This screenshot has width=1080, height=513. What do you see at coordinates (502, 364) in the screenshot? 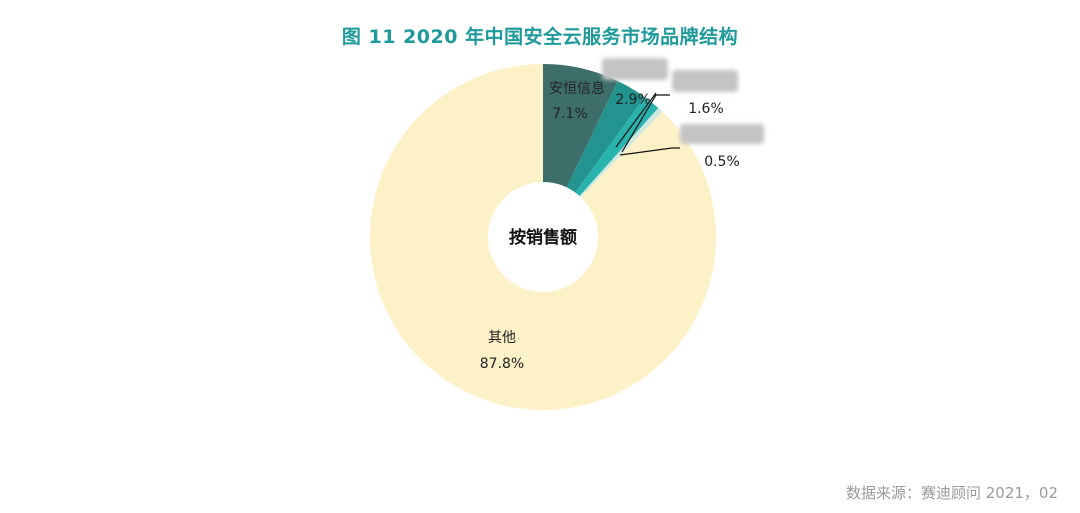
I see `slice-value-4: 87.8%` at bounding box center [502, 364].